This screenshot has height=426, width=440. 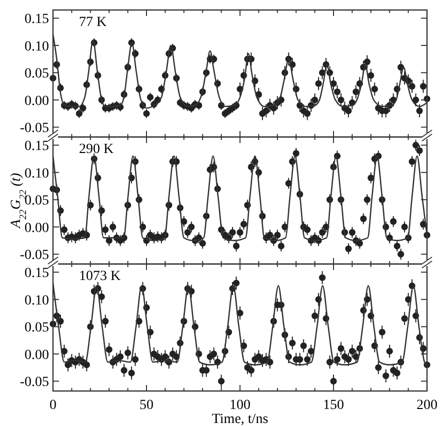 I want to click on annotation: 77 K, so click(x=93, y=22).